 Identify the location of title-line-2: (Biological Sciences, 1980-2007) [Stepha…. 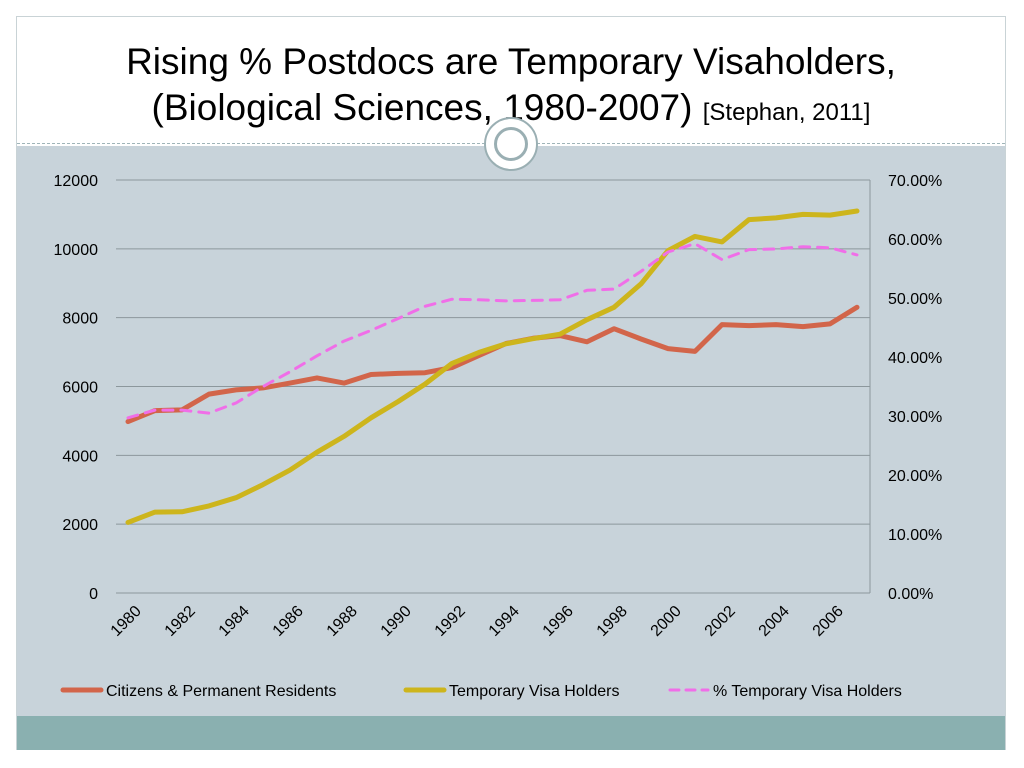
(511, 110).